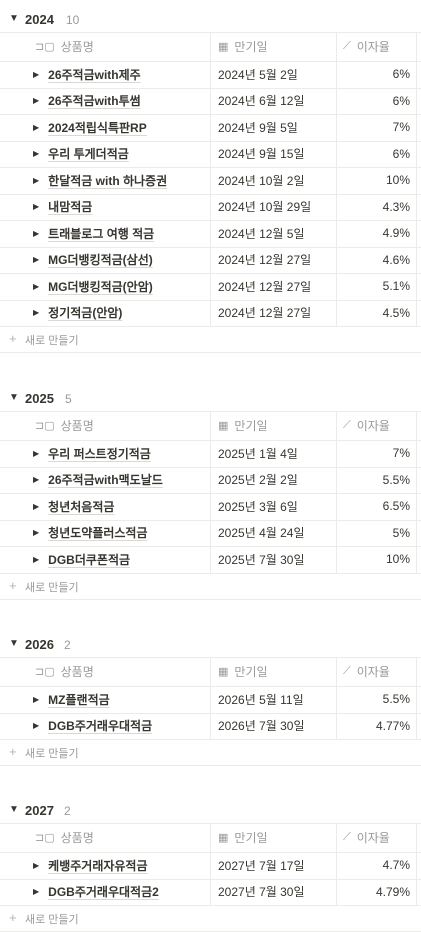  I want to click on product-name: 26주적금with투썸, so click(94, 101).